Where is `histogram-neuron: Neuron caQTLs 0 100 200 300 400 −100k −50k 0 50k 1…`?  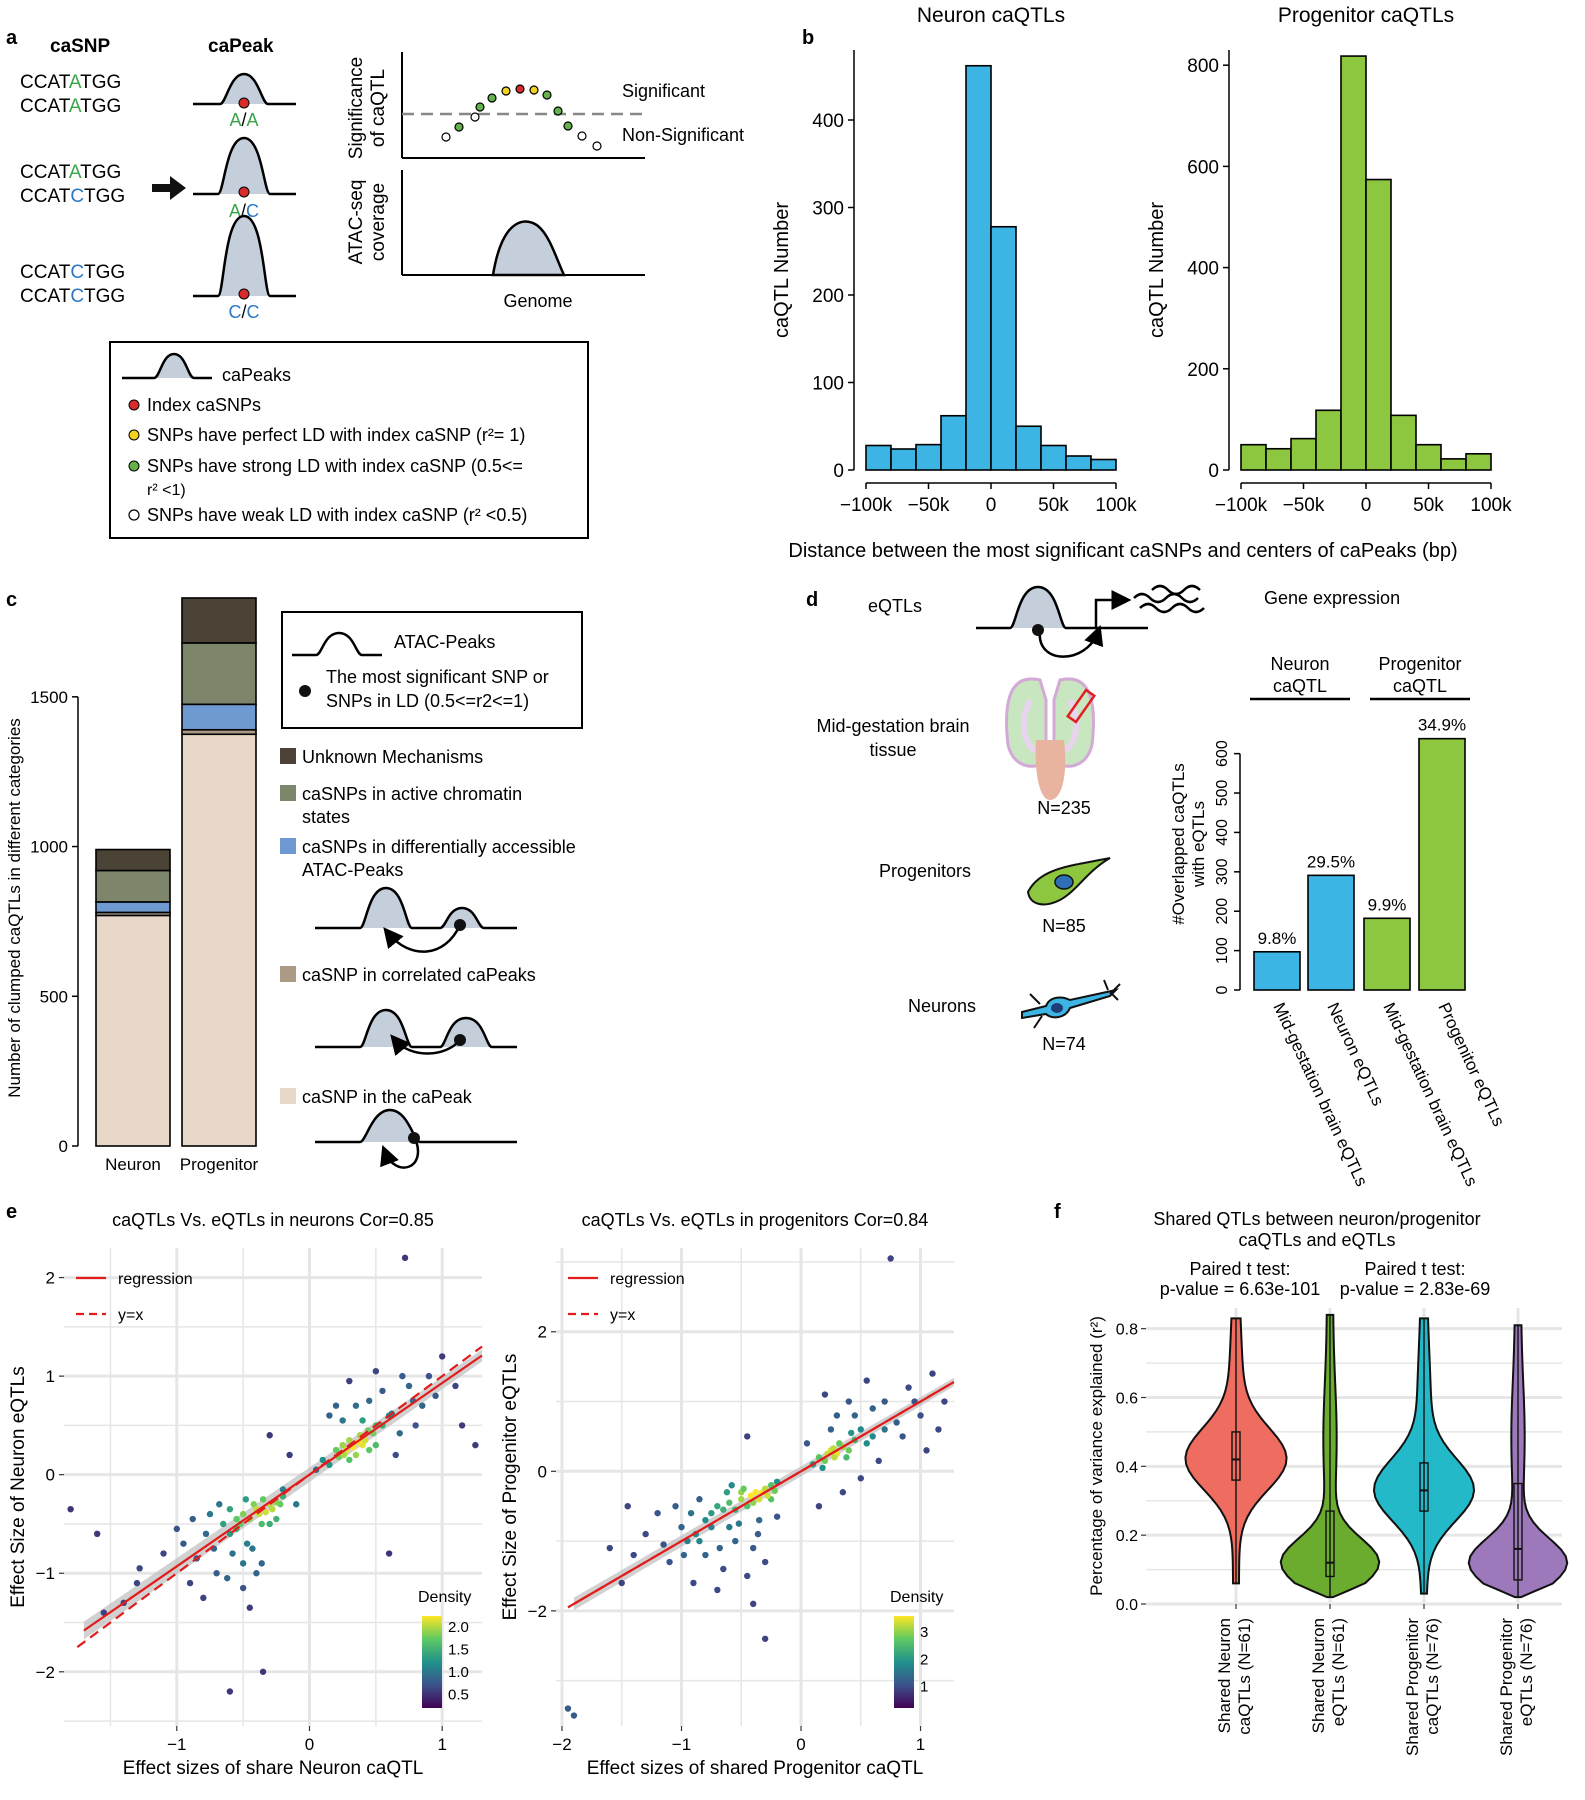 histogram-neuron: Neuron caQTLs 0 100 200 300 400 −100k −50k 0 50k 1… is located at coordinates (954, 260).